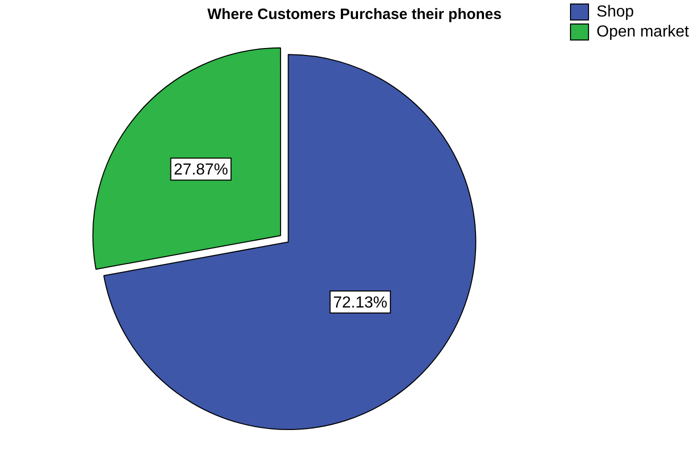  I want to click on legend-label: Shop, so click(615, 11).